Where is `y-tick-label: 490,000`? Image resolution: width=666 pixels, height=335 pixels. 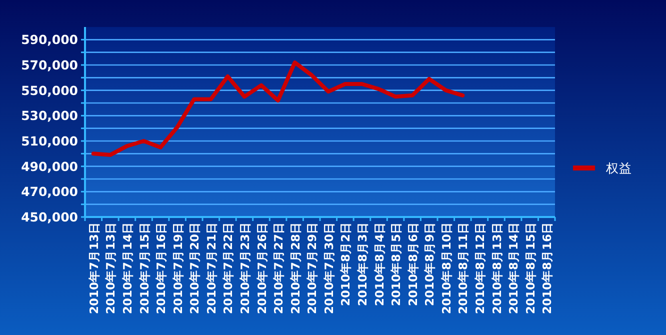 y-tick-label: 490,000 is located at coordinates (49, 166).